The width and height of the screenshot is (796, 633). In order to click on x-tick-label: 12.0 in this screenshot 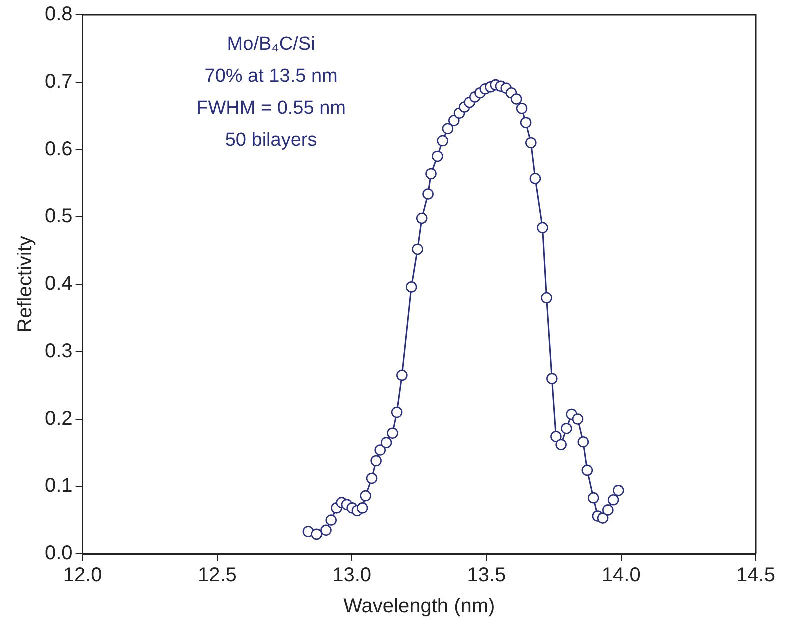, I will do `click(82, 575)`.